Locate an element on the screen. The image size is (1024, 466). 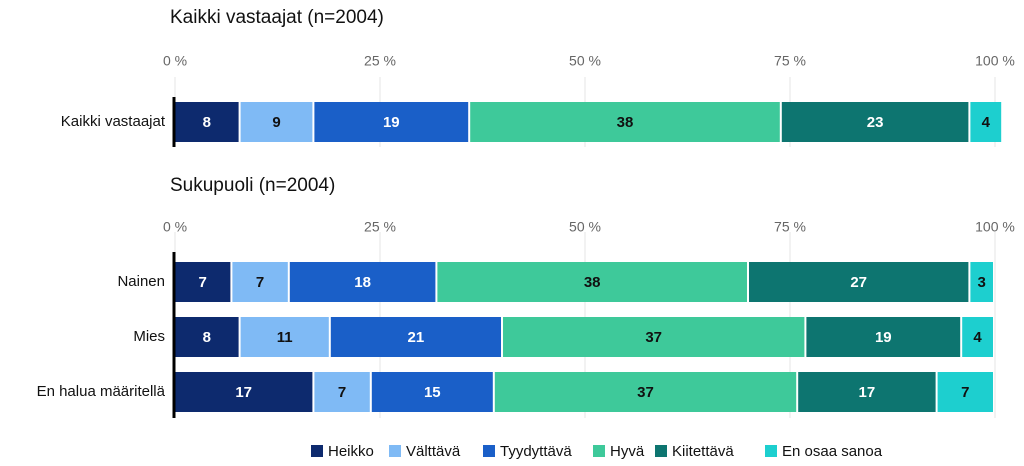
data-label: 3 is located at coordinates (982, 282).